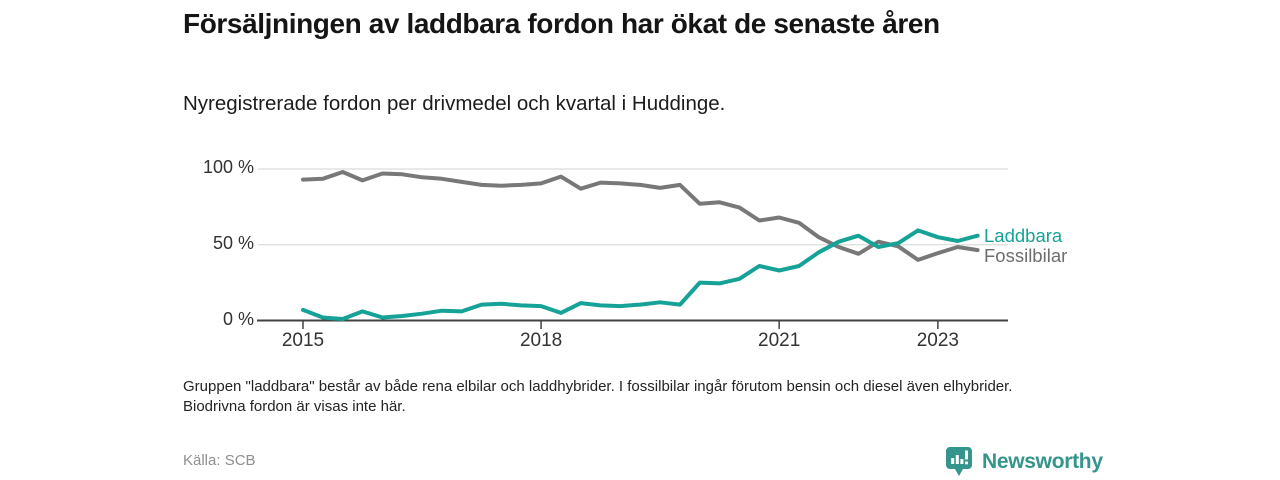 The image size is (1280, 480). I want to click on y-axis-label: 0 %, so click(238, 318).